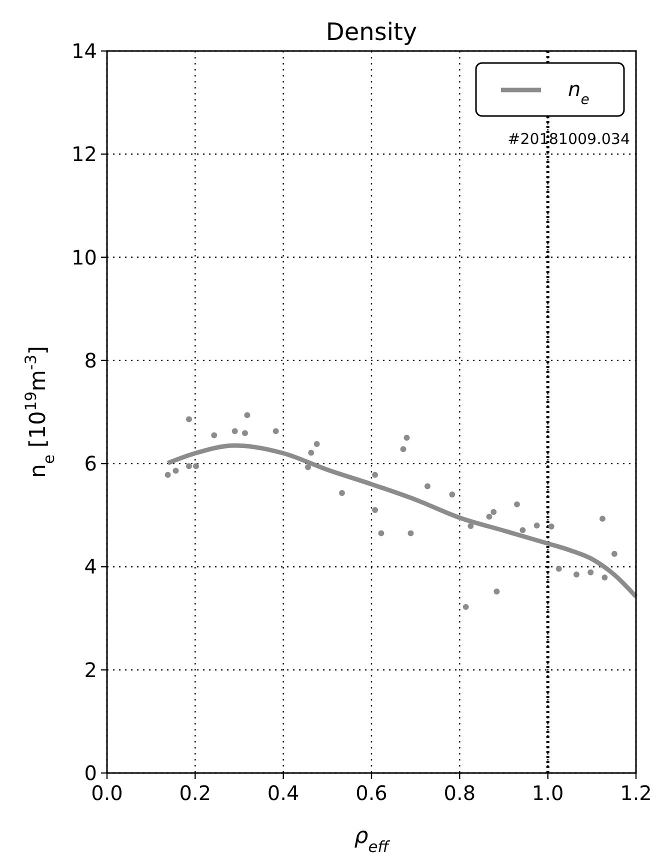  Describe the element at coordinates (84, 51) in the screenshot. I see `y-tick-label: 14` at that location.